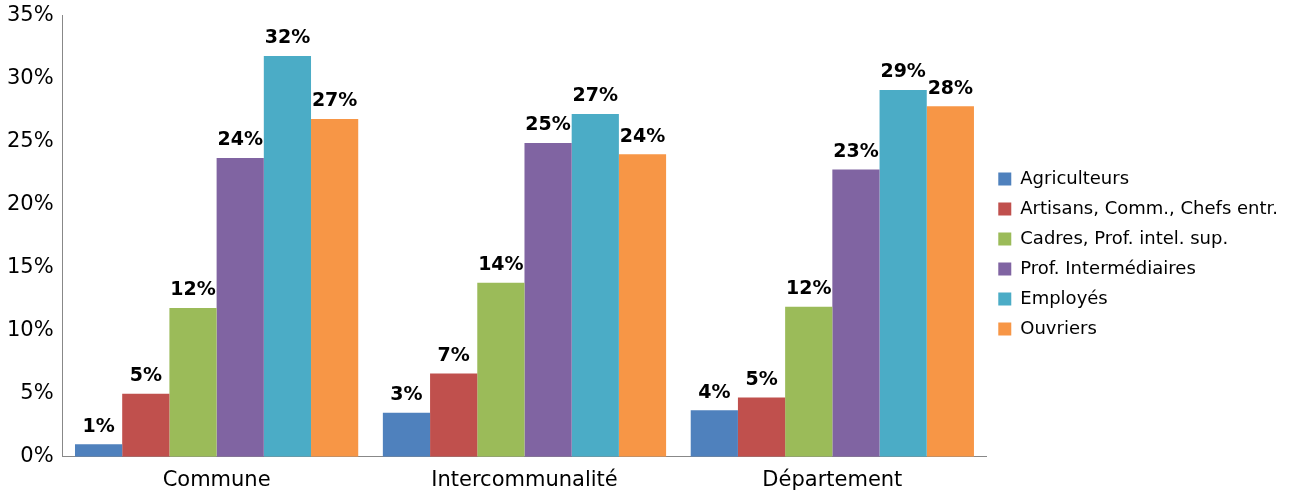 The width and height of the screenshot is (1304, 496). Describe the element at coordinates (832, 478) in the screenshot. I see `x-tick-label: Département` at that location.